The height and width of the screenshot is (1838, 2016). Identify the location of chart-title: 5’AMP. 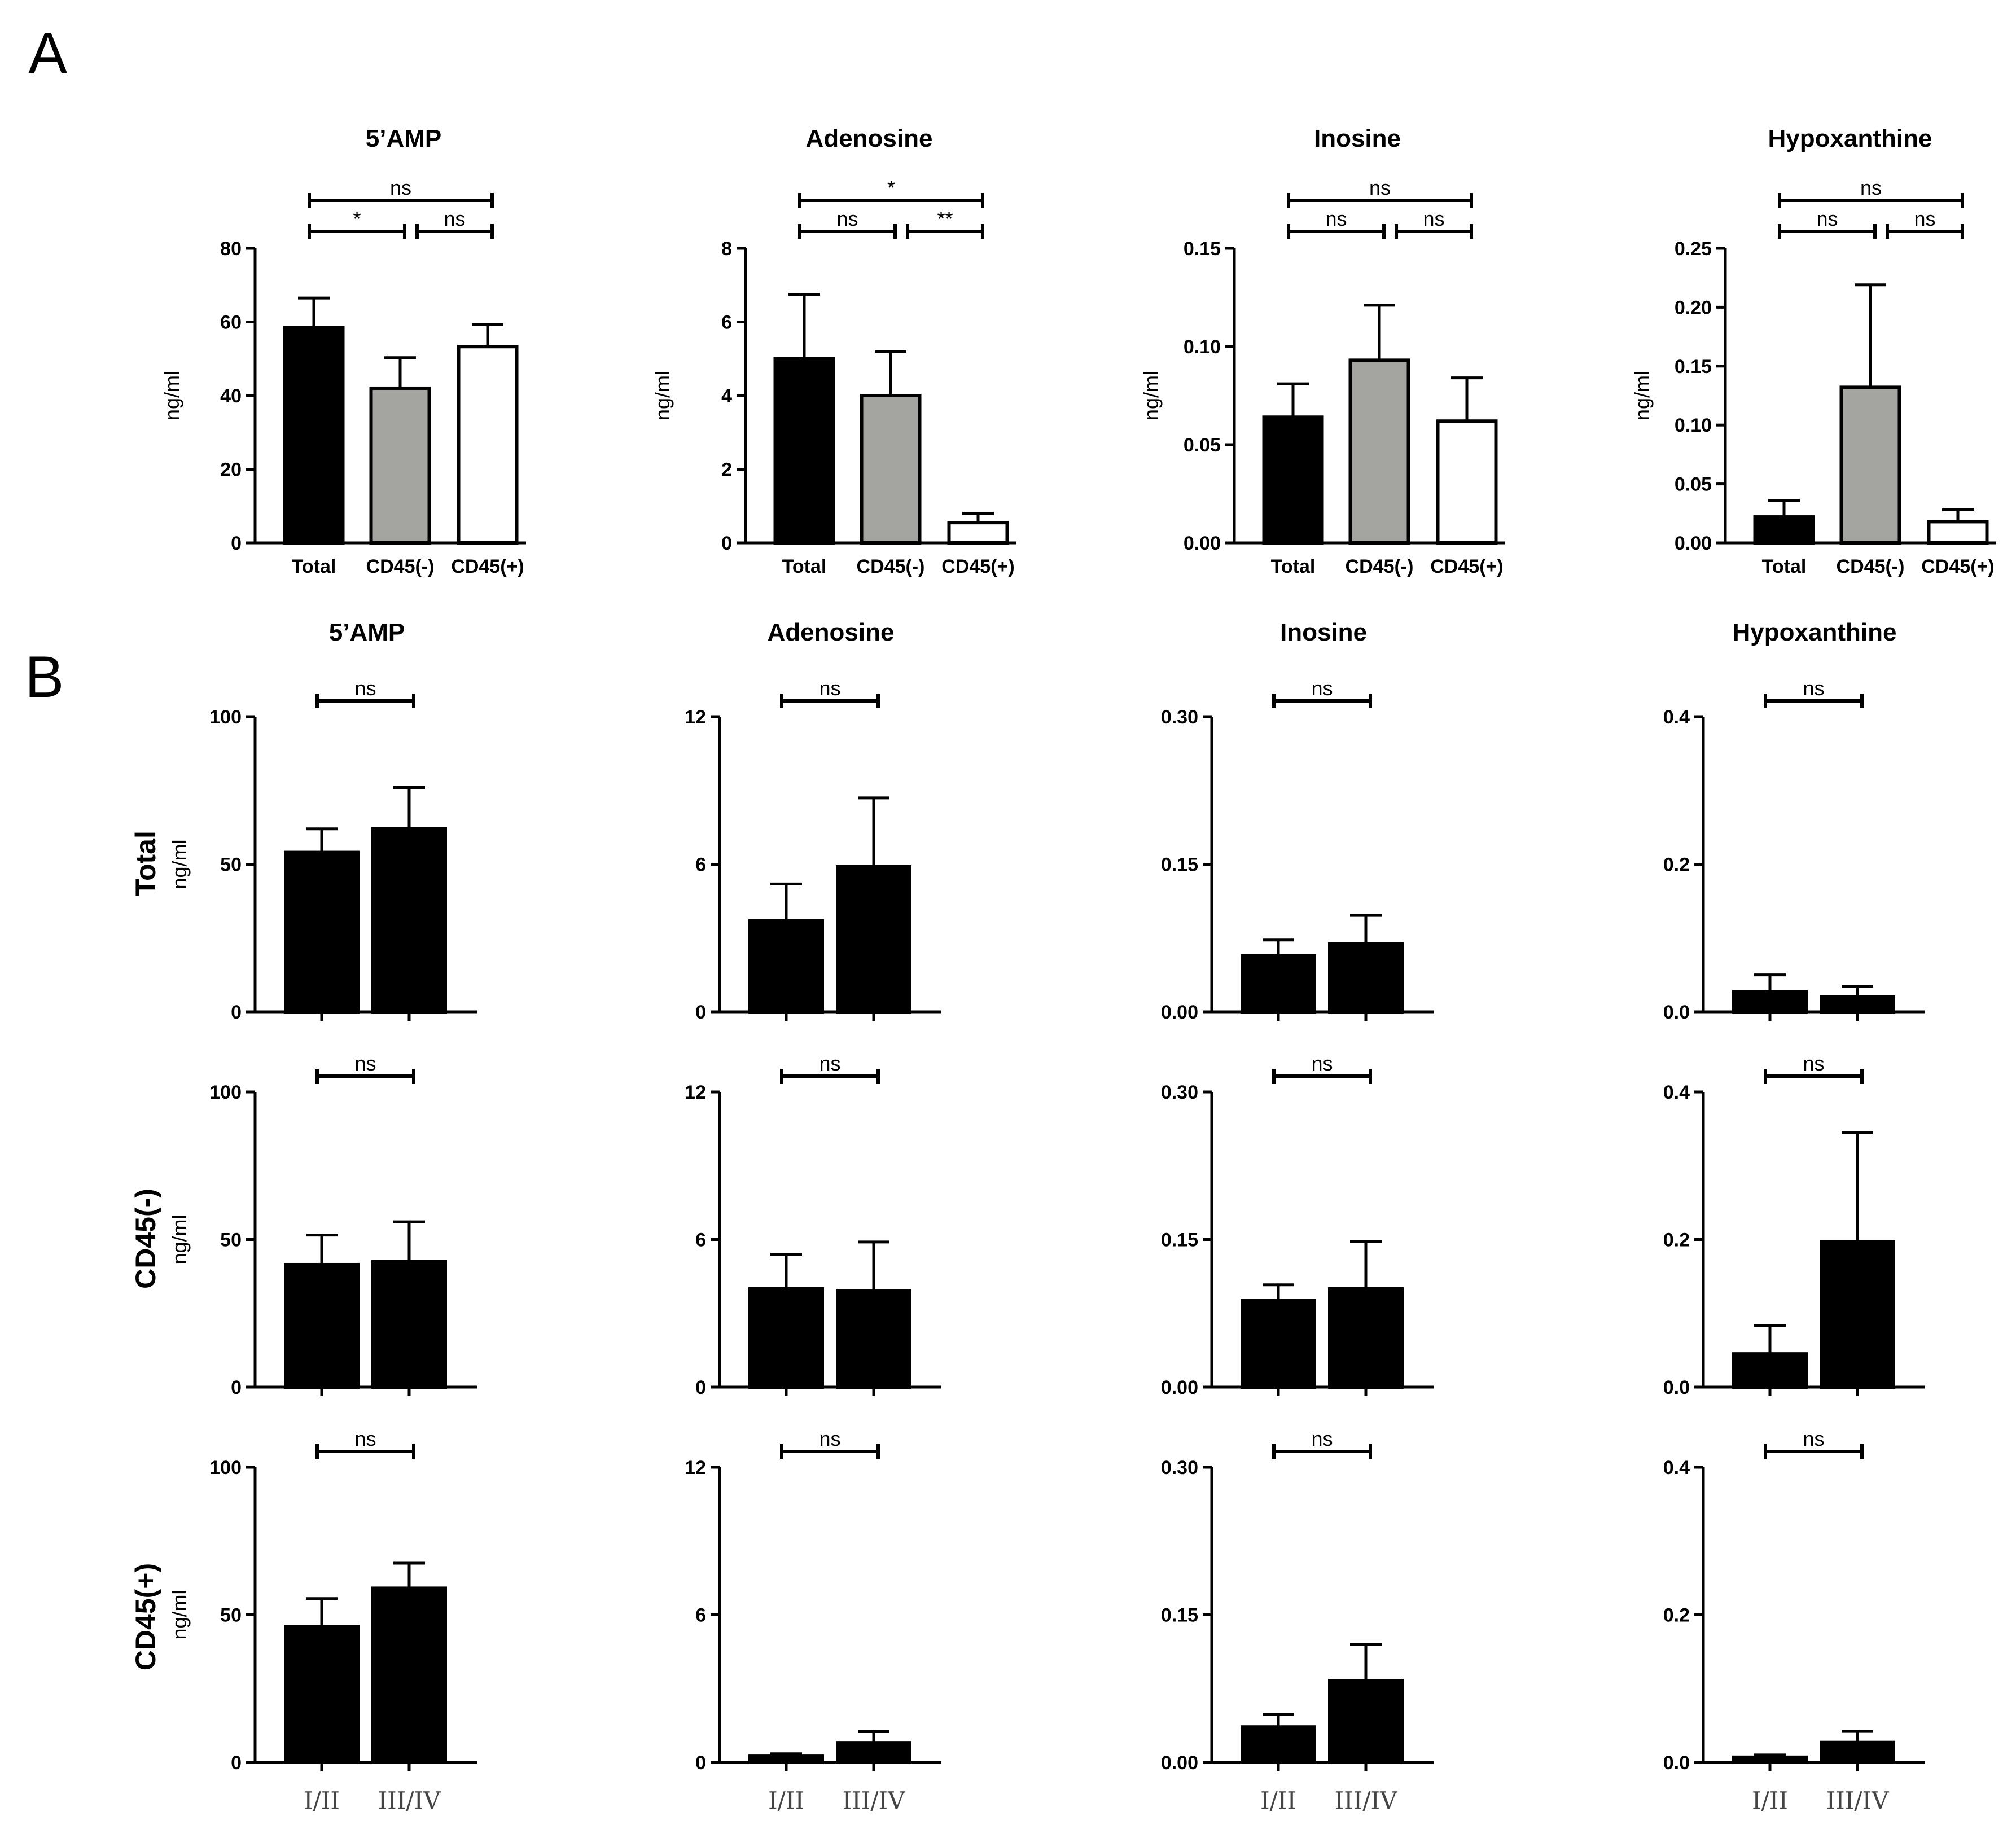
(403, 138).